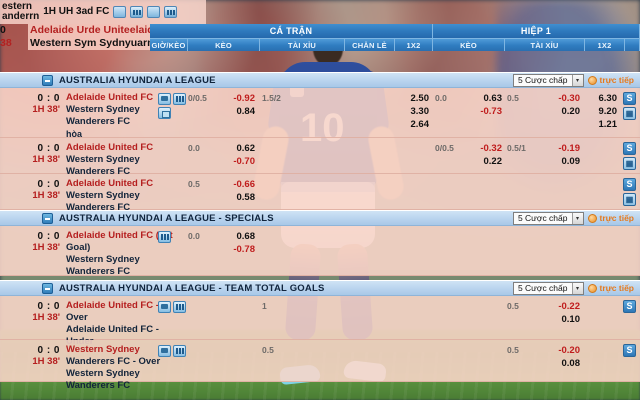 The width and height of the screenshot is (640, 400). Describe the element at coordinates (244, 249) in the screenshot. I see `handicap-odds-away: -0.78` at that location.